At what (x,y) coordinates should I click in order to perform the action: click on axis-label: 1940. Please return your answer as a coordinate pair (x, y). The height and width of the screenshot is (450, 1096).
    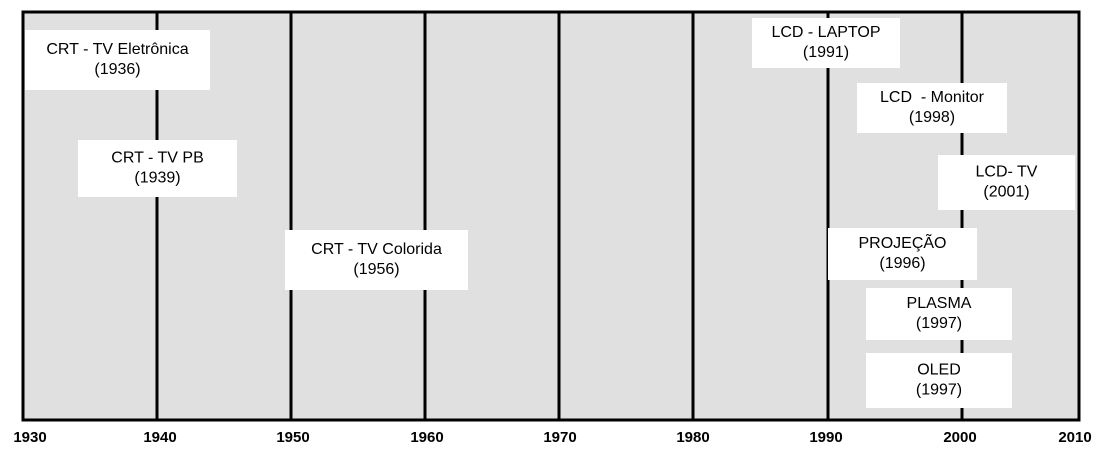
    Looking at the image, I should click on (159, 437).